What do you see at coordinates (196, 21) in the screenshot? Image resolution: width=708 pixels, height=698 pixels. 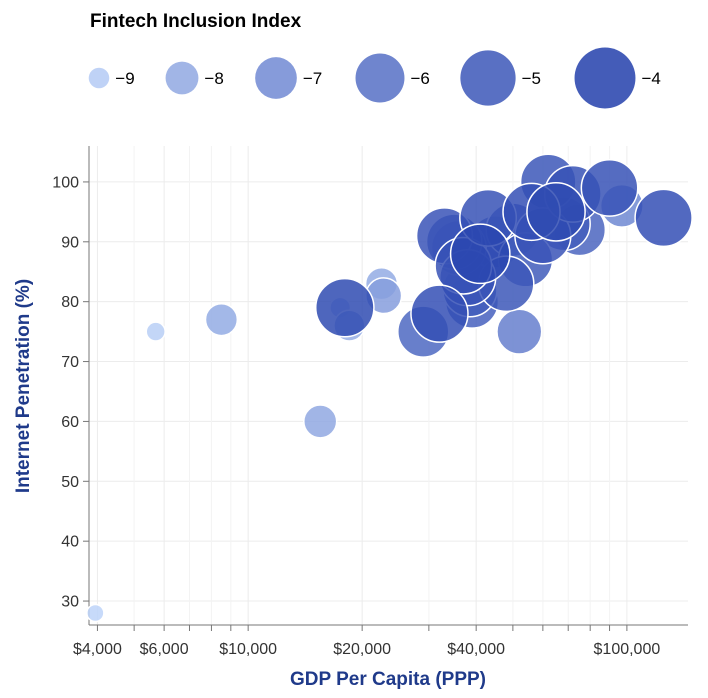 I see `legend-title: Fintech Inclusion Index` at bounding box center [196, 21].